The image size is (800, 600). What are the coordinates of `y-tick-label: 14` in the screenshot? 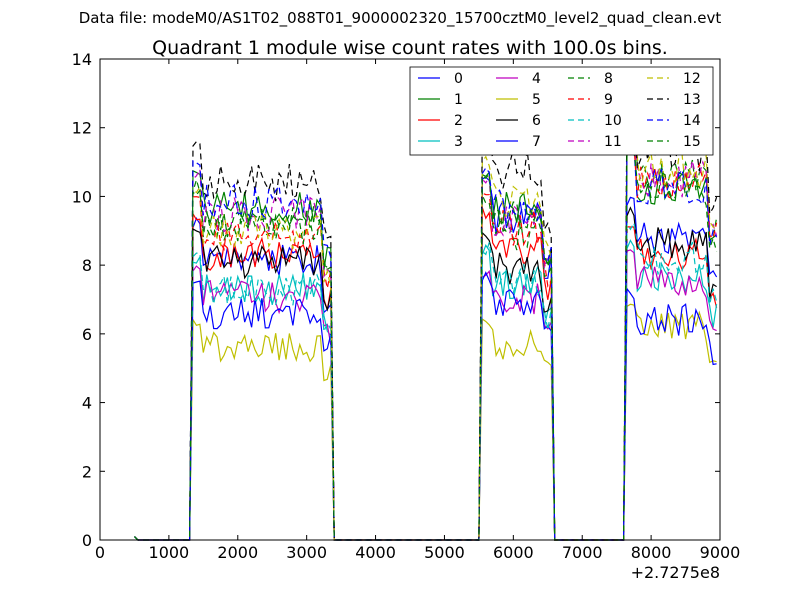 It's located at (82, 59).